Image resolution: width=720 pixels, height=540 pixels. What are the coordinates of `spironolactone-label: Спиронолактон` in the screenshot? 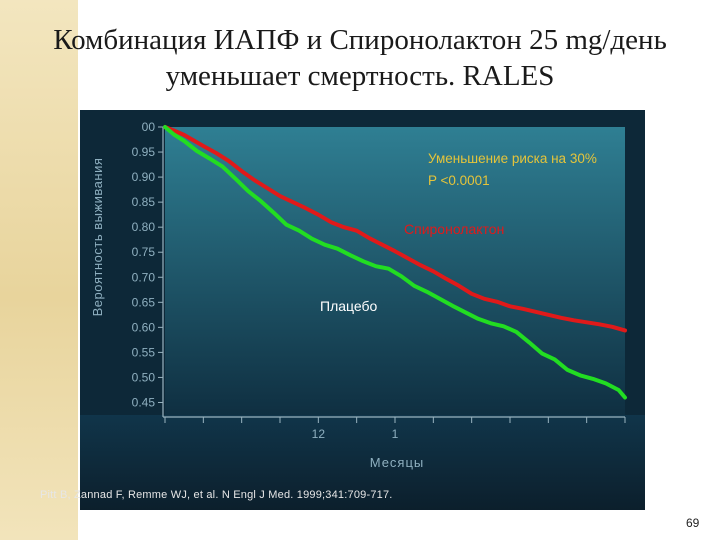 It's located at (454, 229).